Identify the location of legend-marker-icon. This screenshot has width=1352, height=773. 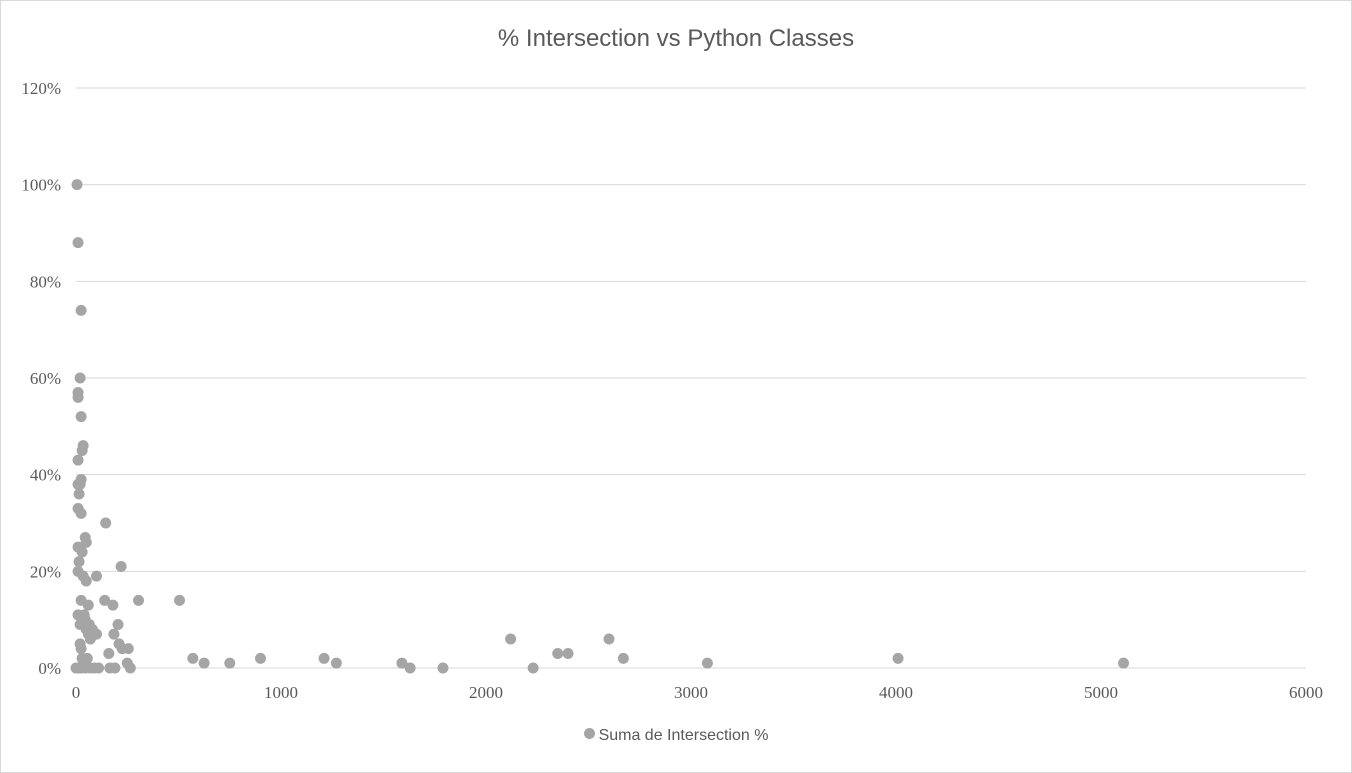
(589, 733).